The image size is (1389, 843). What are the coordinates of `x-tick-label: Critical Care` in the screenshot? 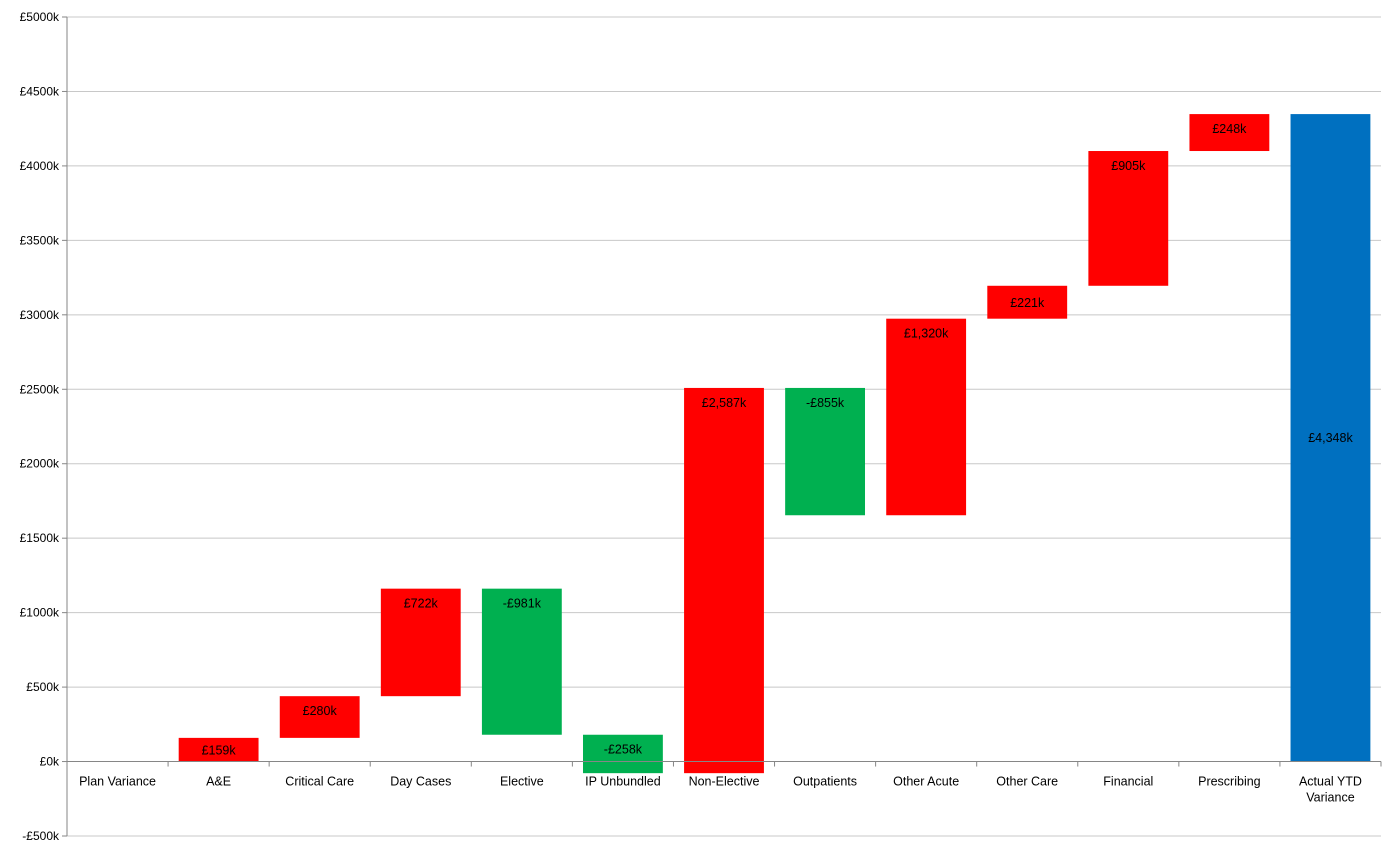 It's located at (319, 782).